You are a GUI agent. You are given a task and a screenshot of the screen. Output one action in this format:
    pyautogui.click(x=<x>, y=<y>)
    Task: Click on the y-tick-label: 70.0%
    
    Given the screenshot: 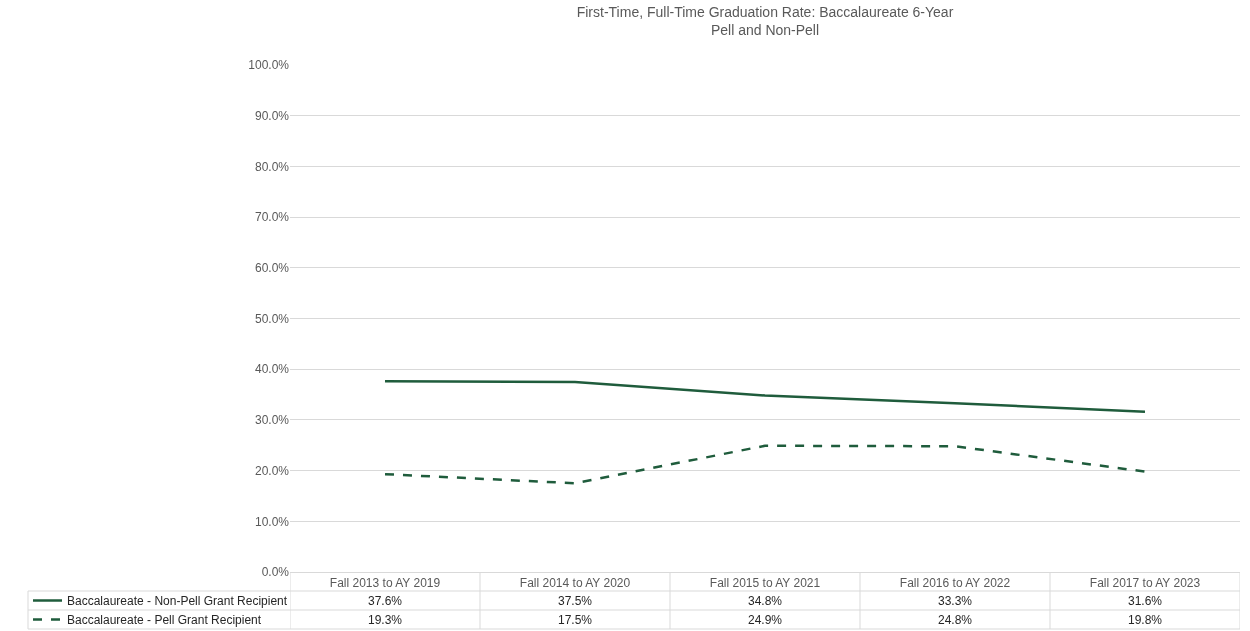 What is the action you would take?
    pyautogui.click(x=272, y=217)
    